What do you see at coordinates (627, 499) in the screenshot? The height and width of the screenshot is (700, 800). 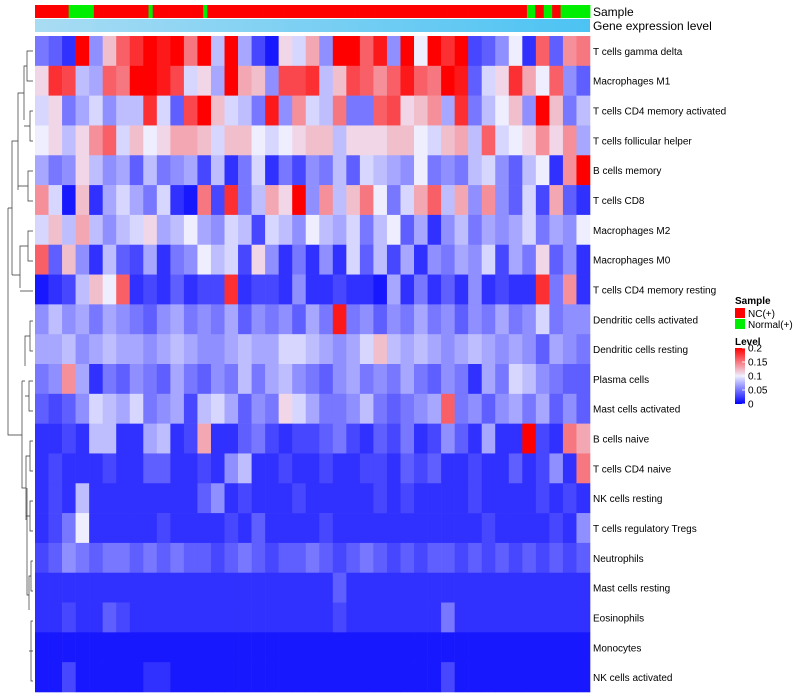 I see `row-label: NK cells resting` at bounding box center [627, 499].